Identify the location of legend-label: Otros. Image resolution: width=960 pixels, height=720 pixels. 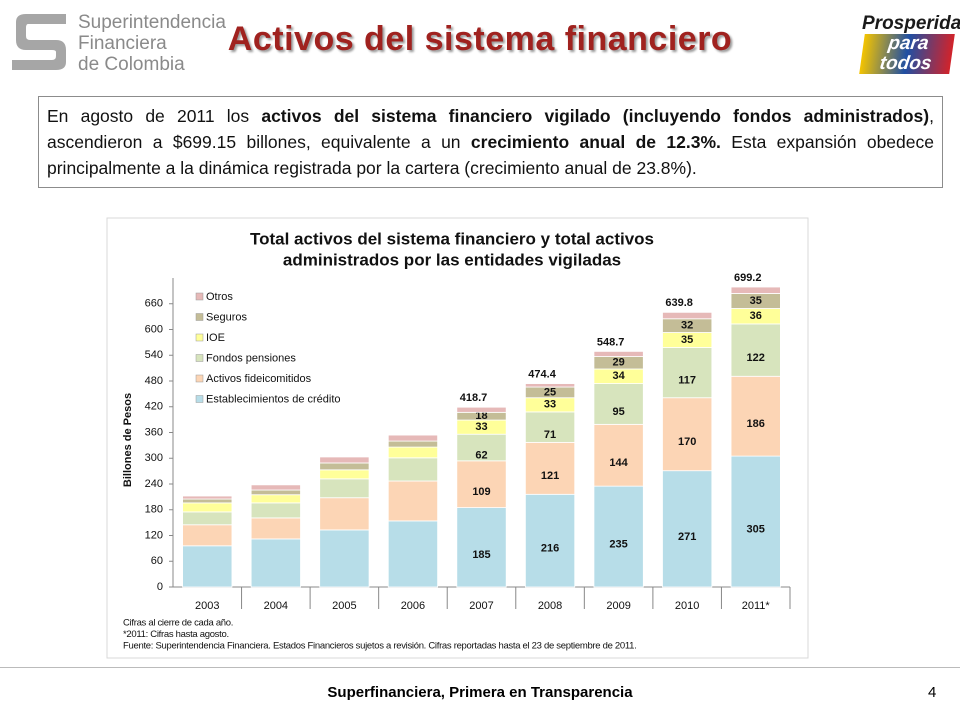
(219, 297).